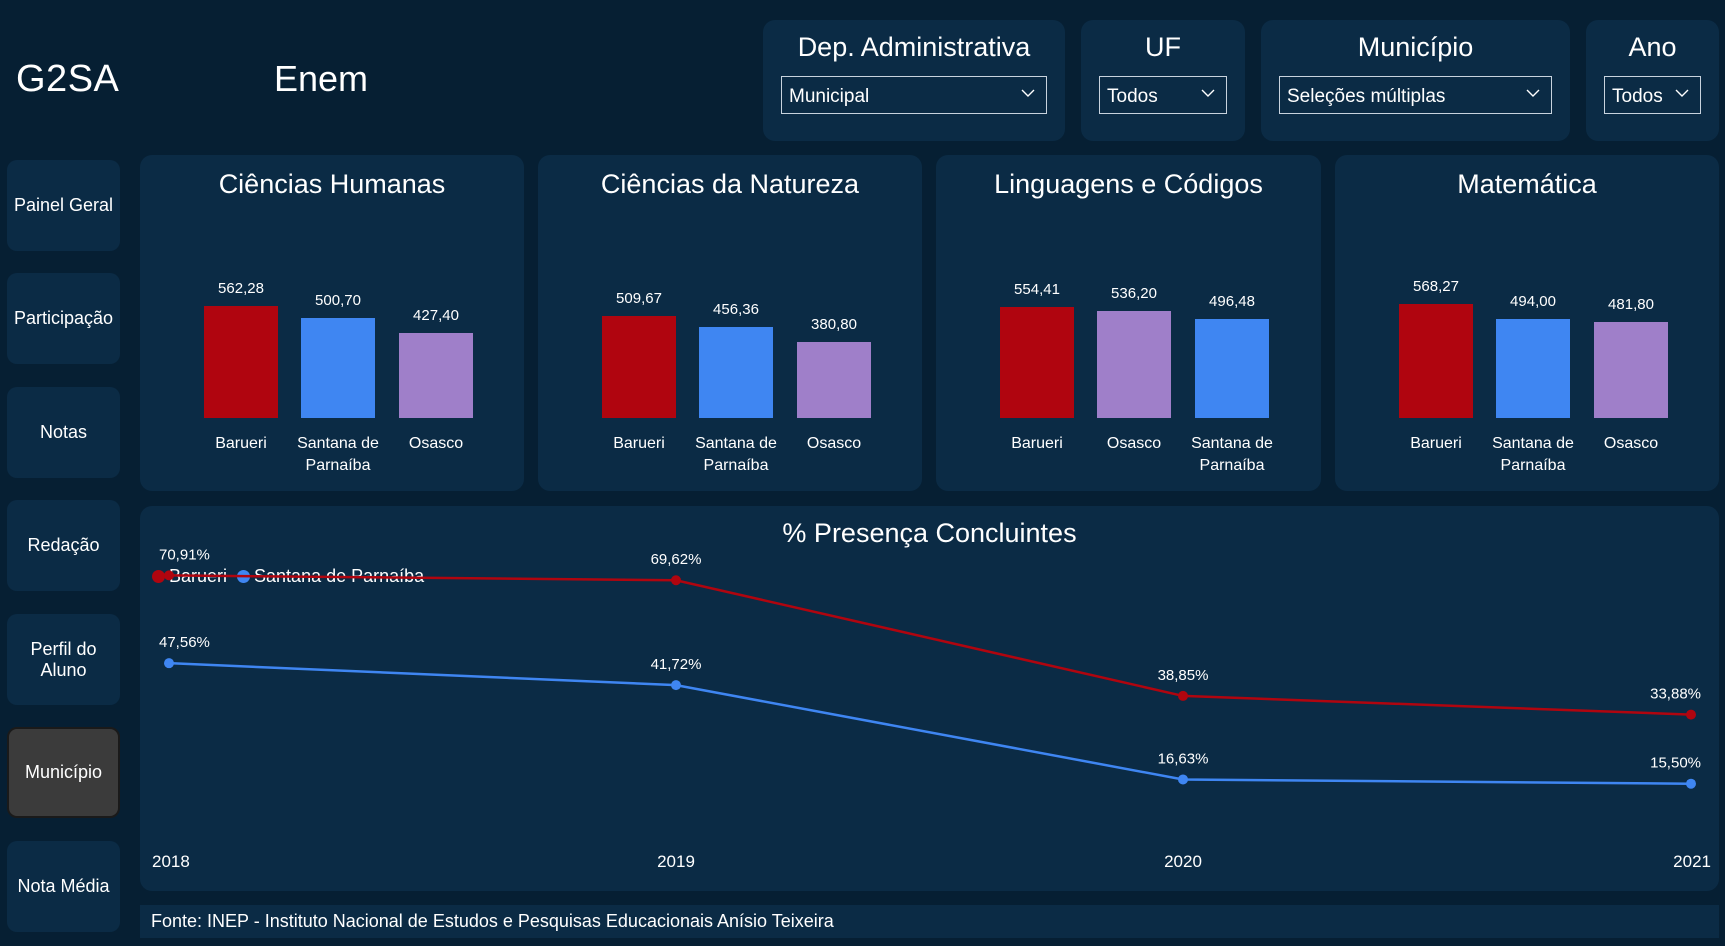 This screenshot has height=946, width=1725. Describe the element at coordinates (158, 576) in the screenshot. I see `legend-dot-icon` at that location.